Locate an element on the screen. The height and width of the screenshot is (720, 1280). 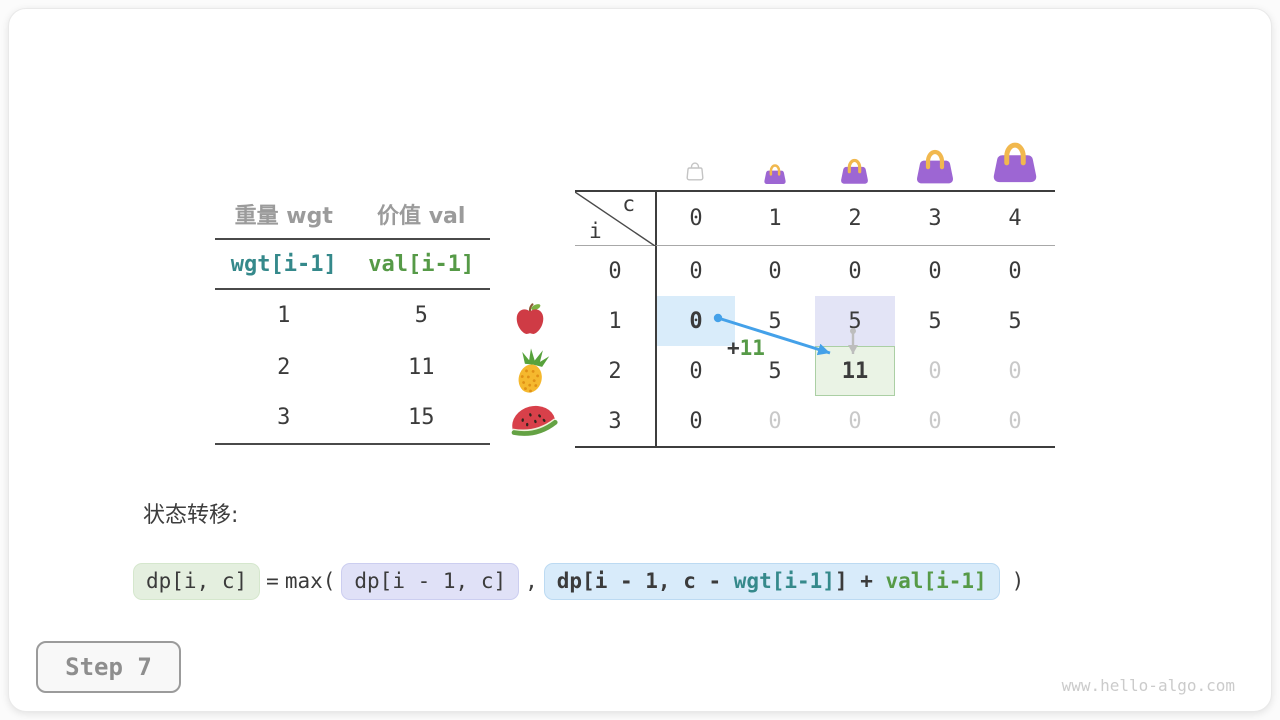
dp-cell-r0c3: 0 is located at coordinates (935, 271).